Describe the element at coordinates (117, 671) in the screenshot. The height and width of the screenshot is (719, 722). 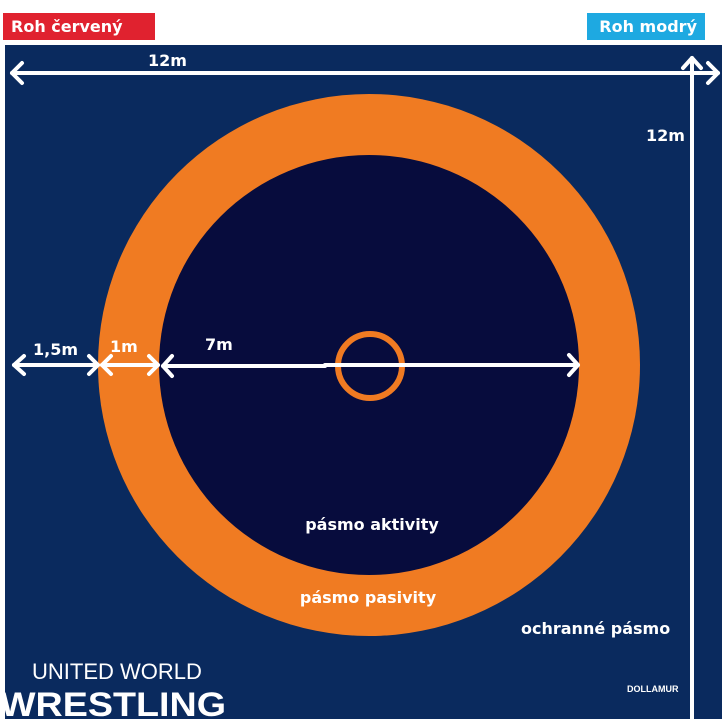
I see `uww-logo-line1: UNITED WORLD` at that location.